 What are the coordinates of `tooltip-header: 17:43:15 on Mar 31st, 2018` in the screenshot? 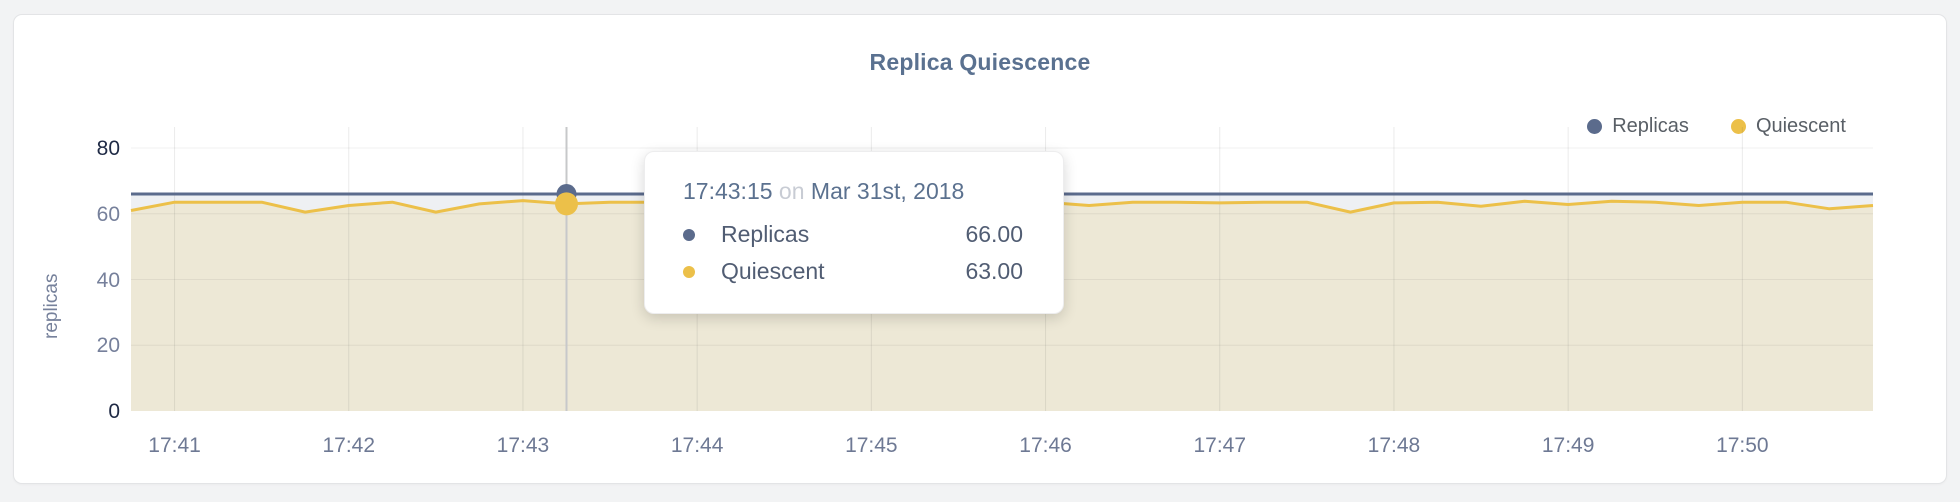 It's located at (853, 191).